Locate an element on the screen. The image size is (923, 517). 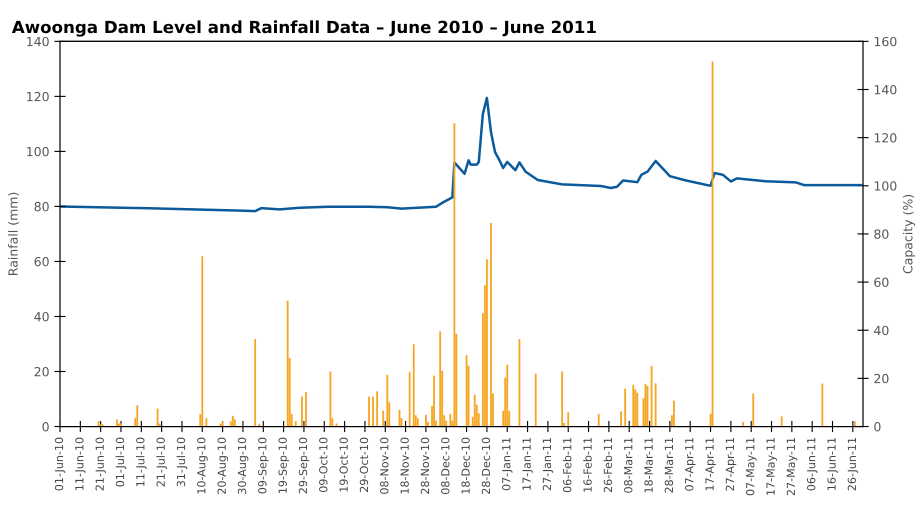
x-tick-label: 28-Mar-11 is located at coordinates (669, 465).